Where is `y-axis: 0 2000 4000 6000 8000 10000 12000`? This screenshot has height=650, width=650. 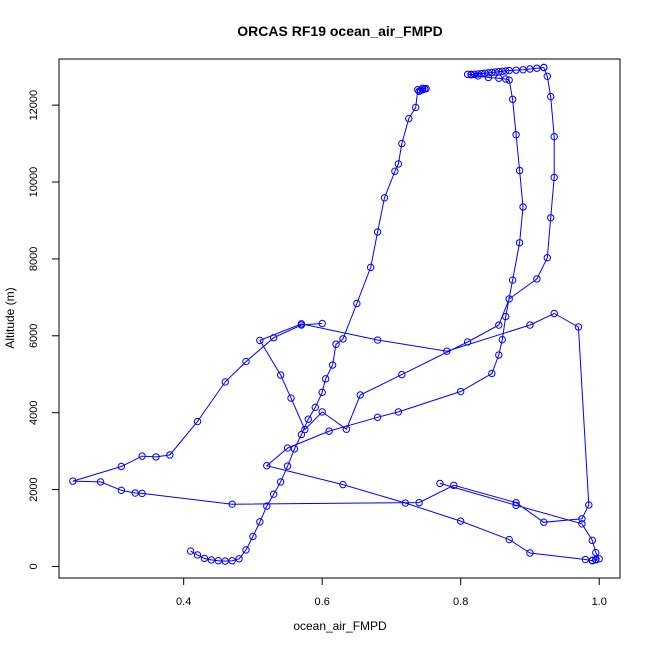
y-axis: 0 2000 4000 6000 8000 10000 12000 is located at coordinates (44, 330).